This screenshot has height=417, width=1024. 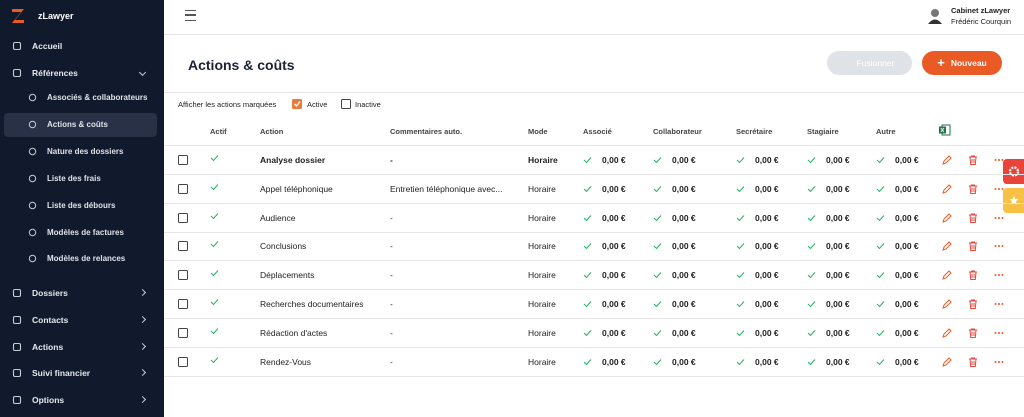 What do you see at coordinates (312, 304) in the screenshot?
I see `action-name: Recherches documentaires` at bounding box center [312, 304].